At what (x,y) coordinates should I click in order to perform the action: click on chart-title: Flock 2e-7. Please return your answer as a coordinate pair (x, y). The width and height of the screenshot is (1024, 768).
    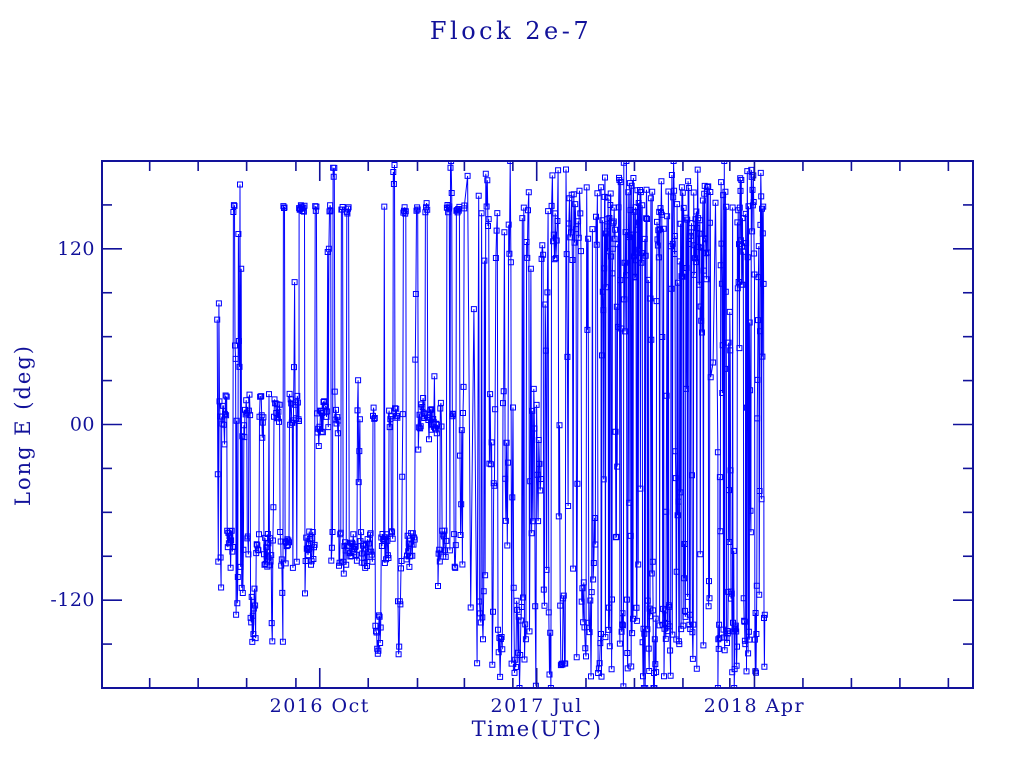
    Looking at the image, I should click on (511, 31).